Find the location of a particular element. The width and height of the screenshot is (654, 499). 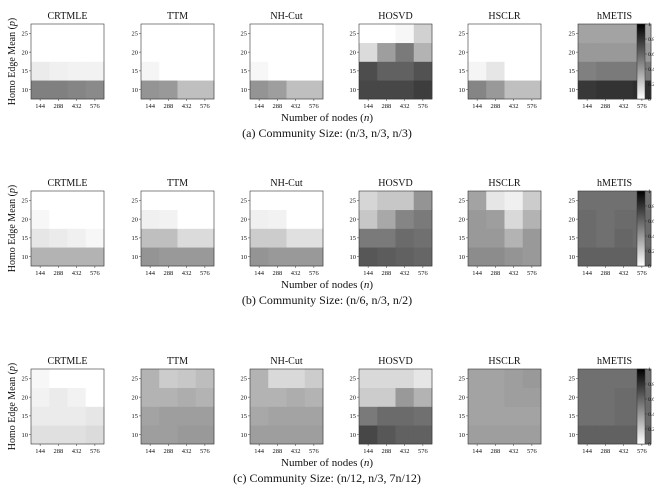

heatmap-panel: CRTMLE 10 15 20 25 144 288 432 576 is located at coordinates (63, 60).